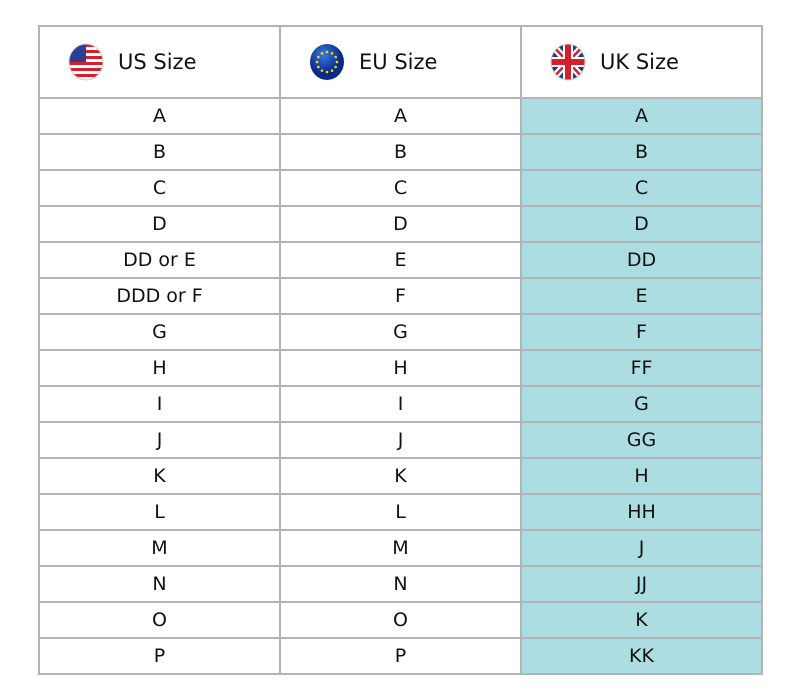 The width and height of the screenshot is (800, 700). Describe the element at coordinates (641, 656) in the screenshot. I see `uk-size-cell: KK` at that location.